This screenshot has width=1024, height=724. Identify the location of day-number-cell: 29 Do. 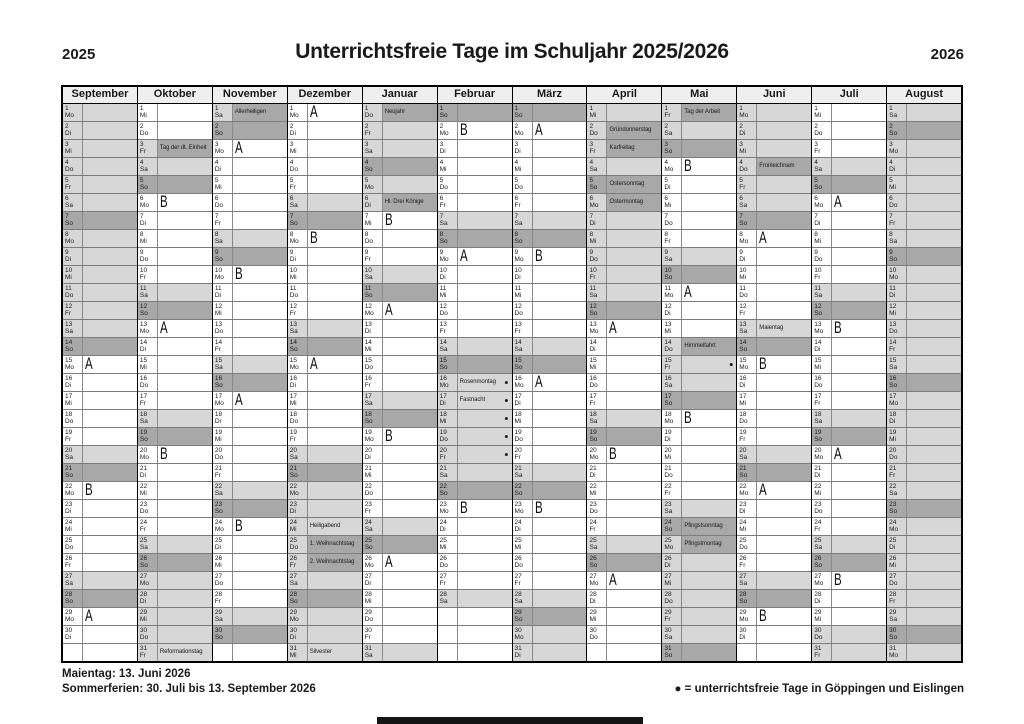
(373, 616).